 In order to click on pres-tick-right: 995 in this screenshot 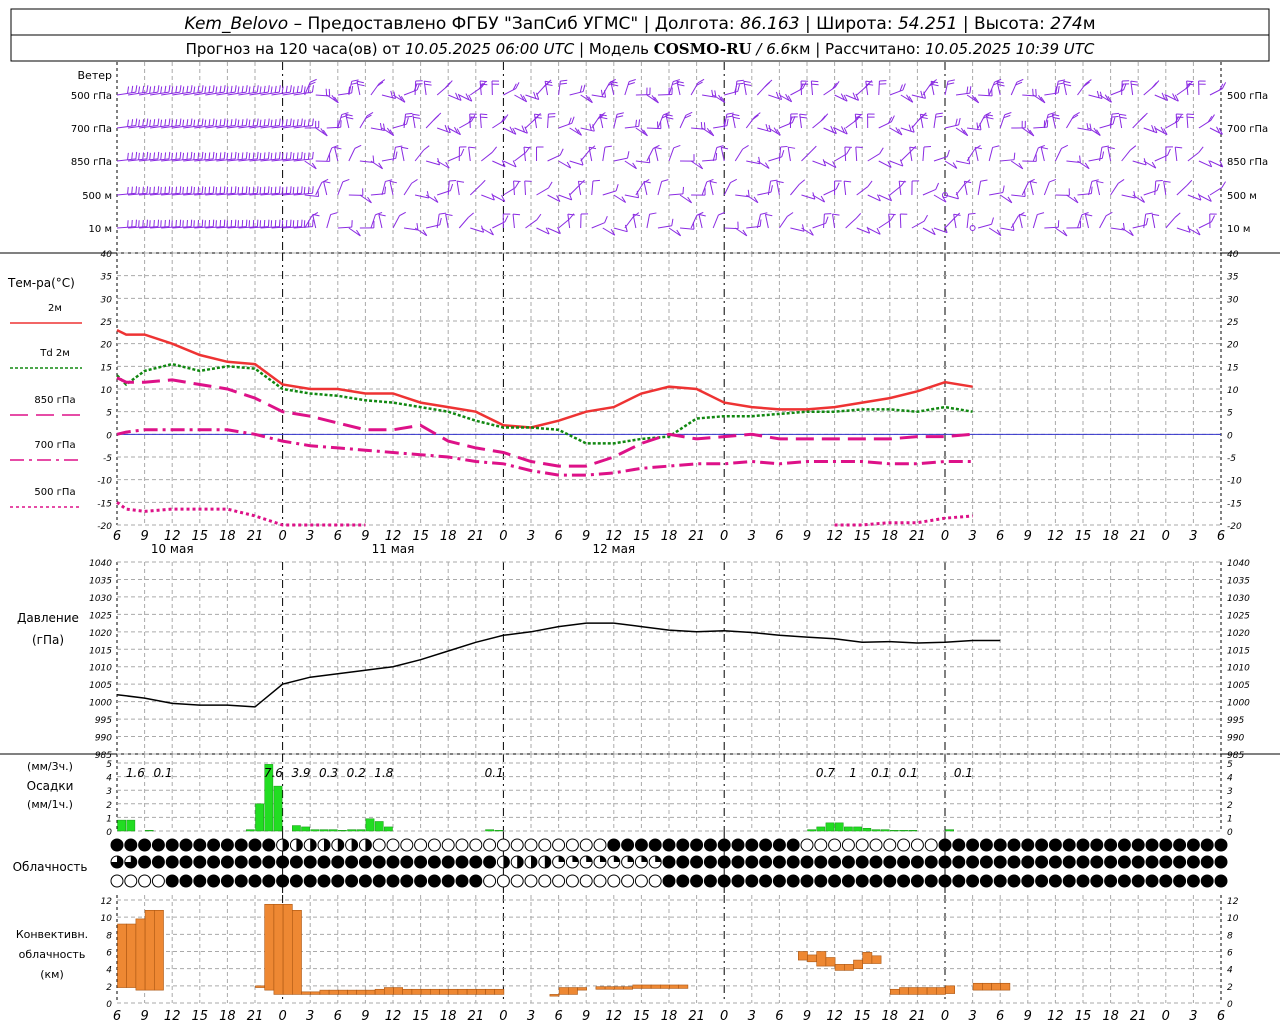, I will do `click(1235, 721)`.